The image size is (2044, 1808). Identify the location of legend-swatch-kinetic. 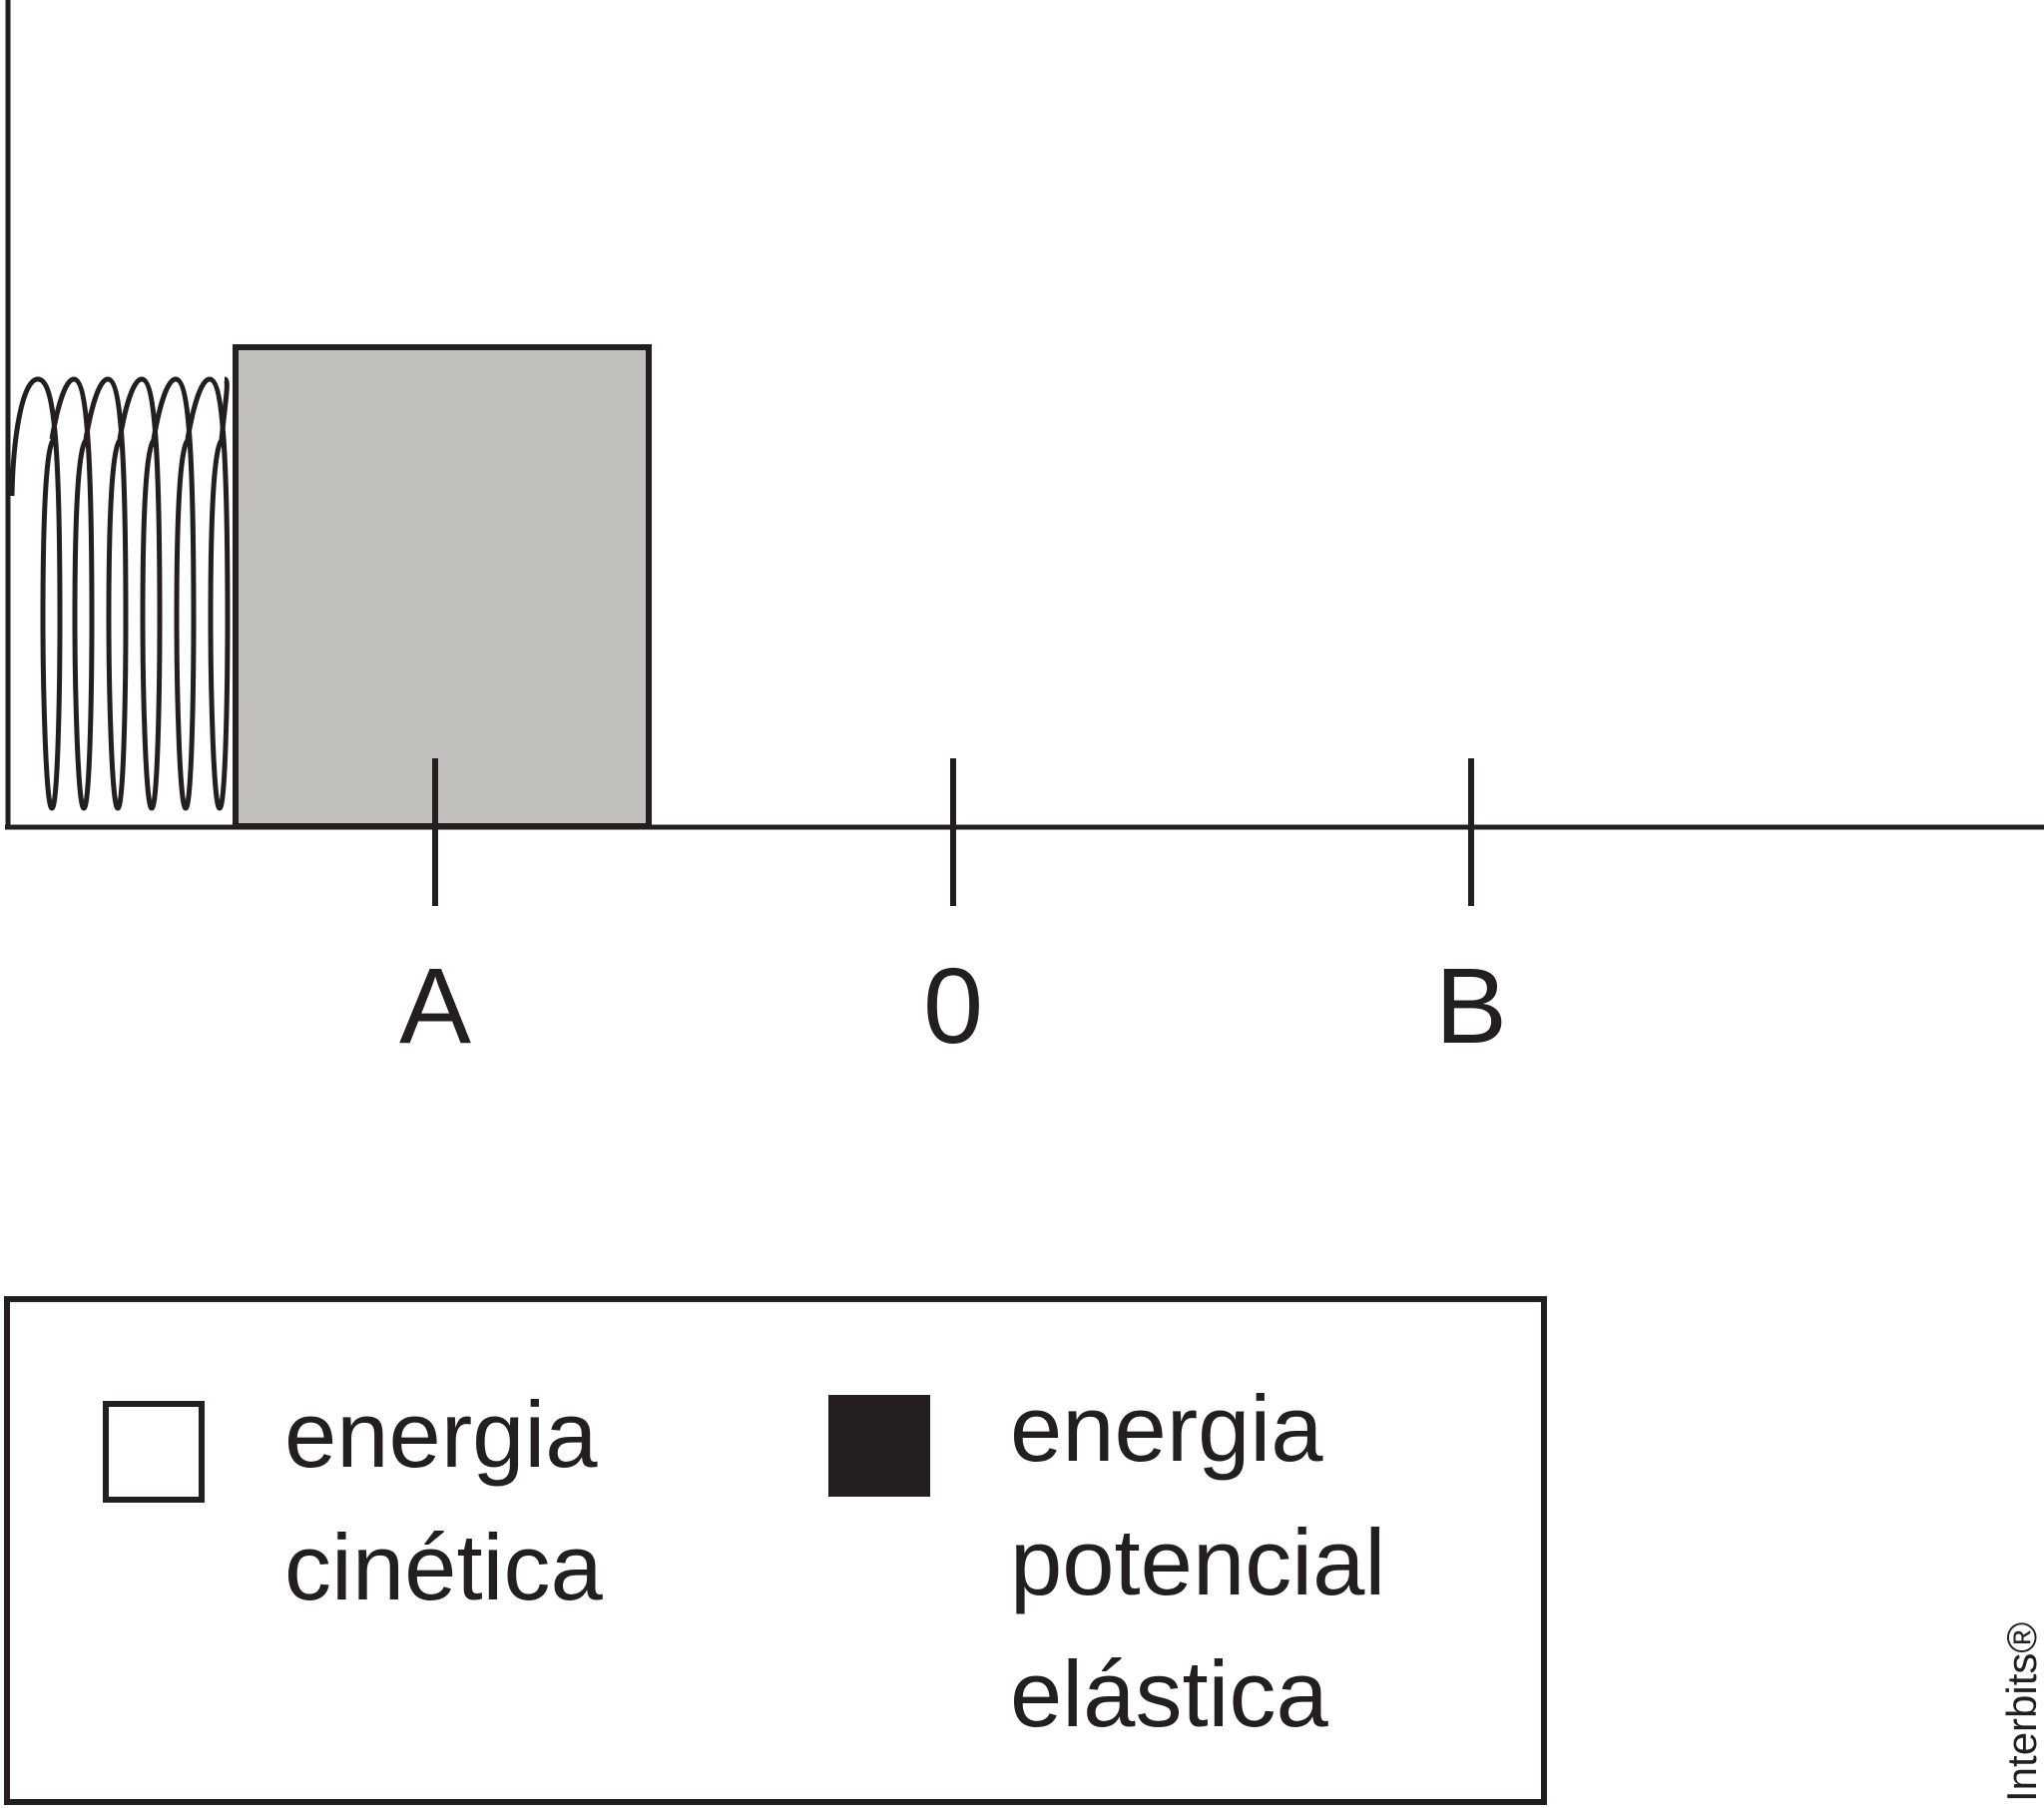
(154, 1452).